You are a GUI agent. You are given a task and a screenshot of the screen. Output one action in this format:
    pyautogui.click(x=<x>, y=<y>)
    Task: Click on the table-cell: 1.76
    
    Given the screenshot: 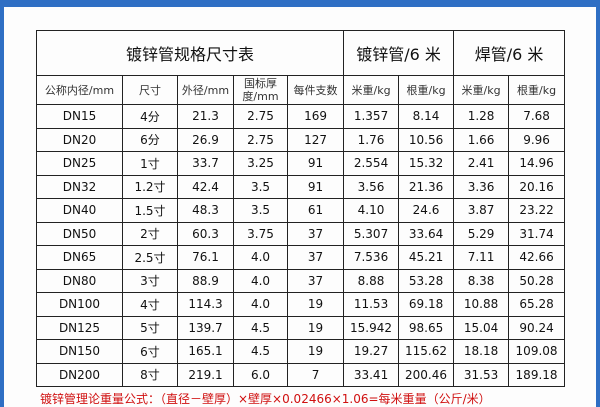 What is the action you would take?
    pyautogui.click(x=371, y=139)
    